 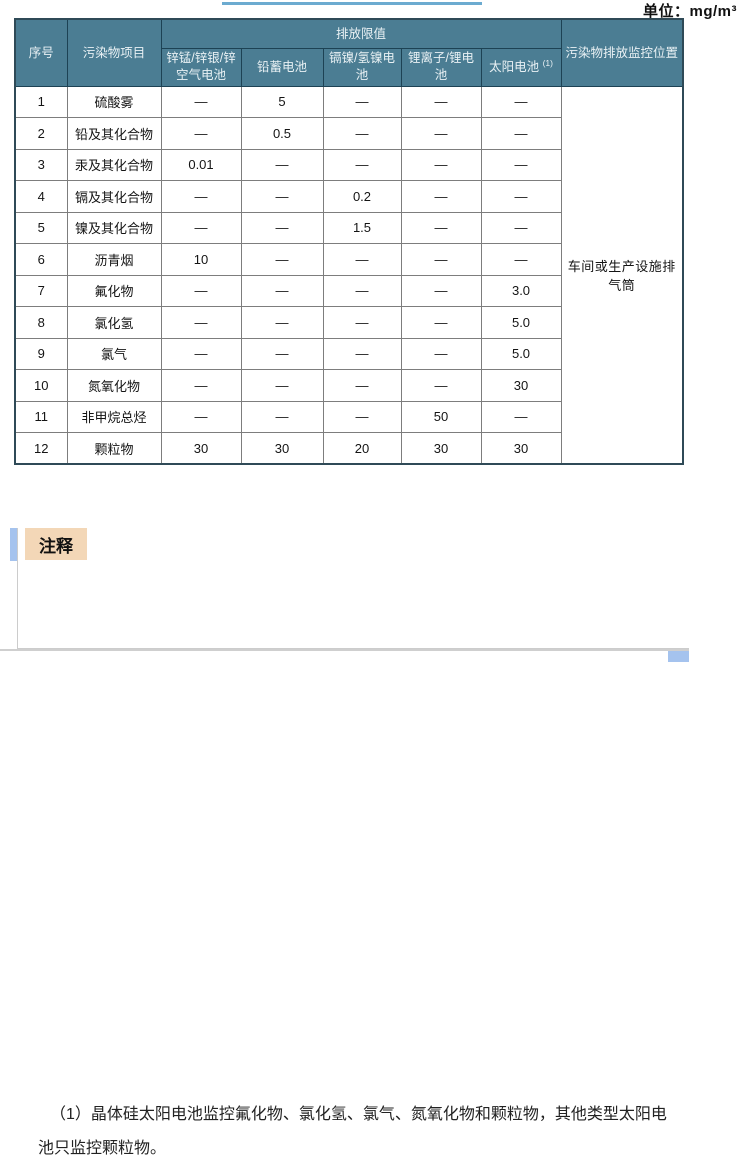 What do you see at coordinates (13, 544) in the screenshot?
I see `note-accent-bar` at bounding box center [13, 544].